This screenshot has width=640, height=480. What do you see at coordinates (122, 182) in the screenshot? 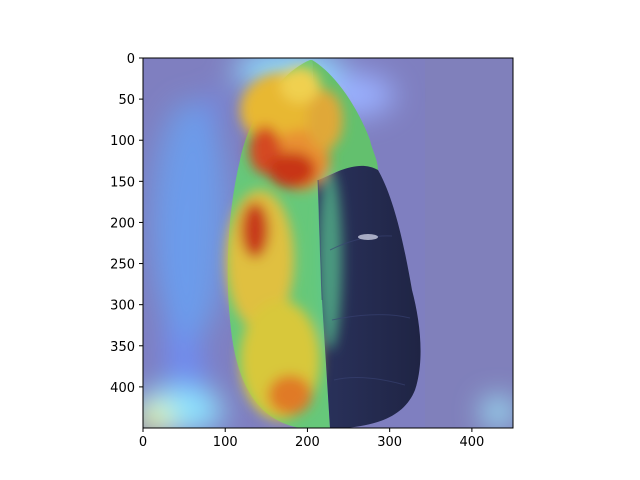
I see `y-tick-label: 150` at bounding box center [122, 182].